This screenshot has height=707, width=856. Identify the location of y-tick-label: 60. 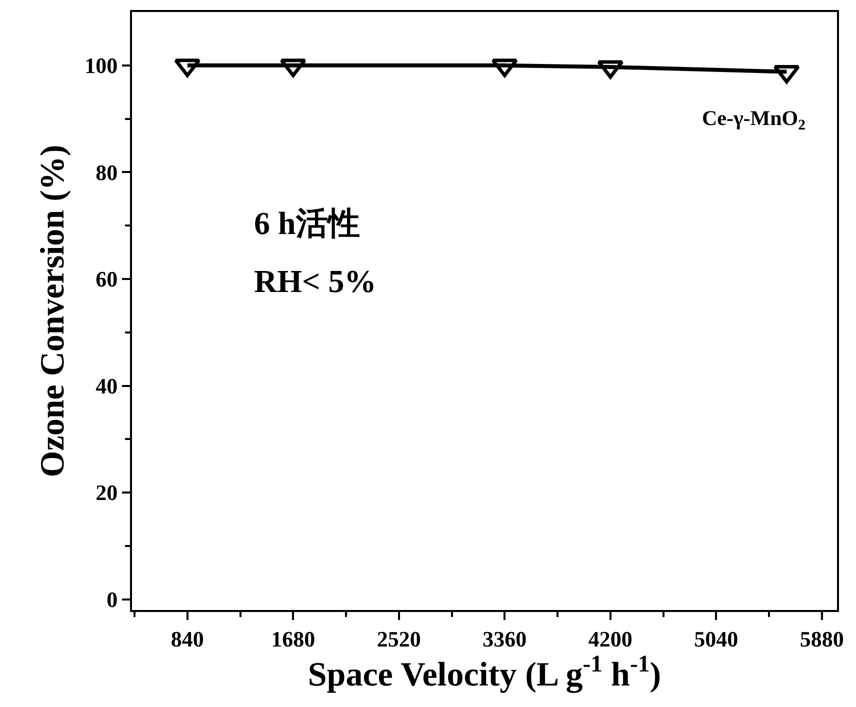
(107, 279).